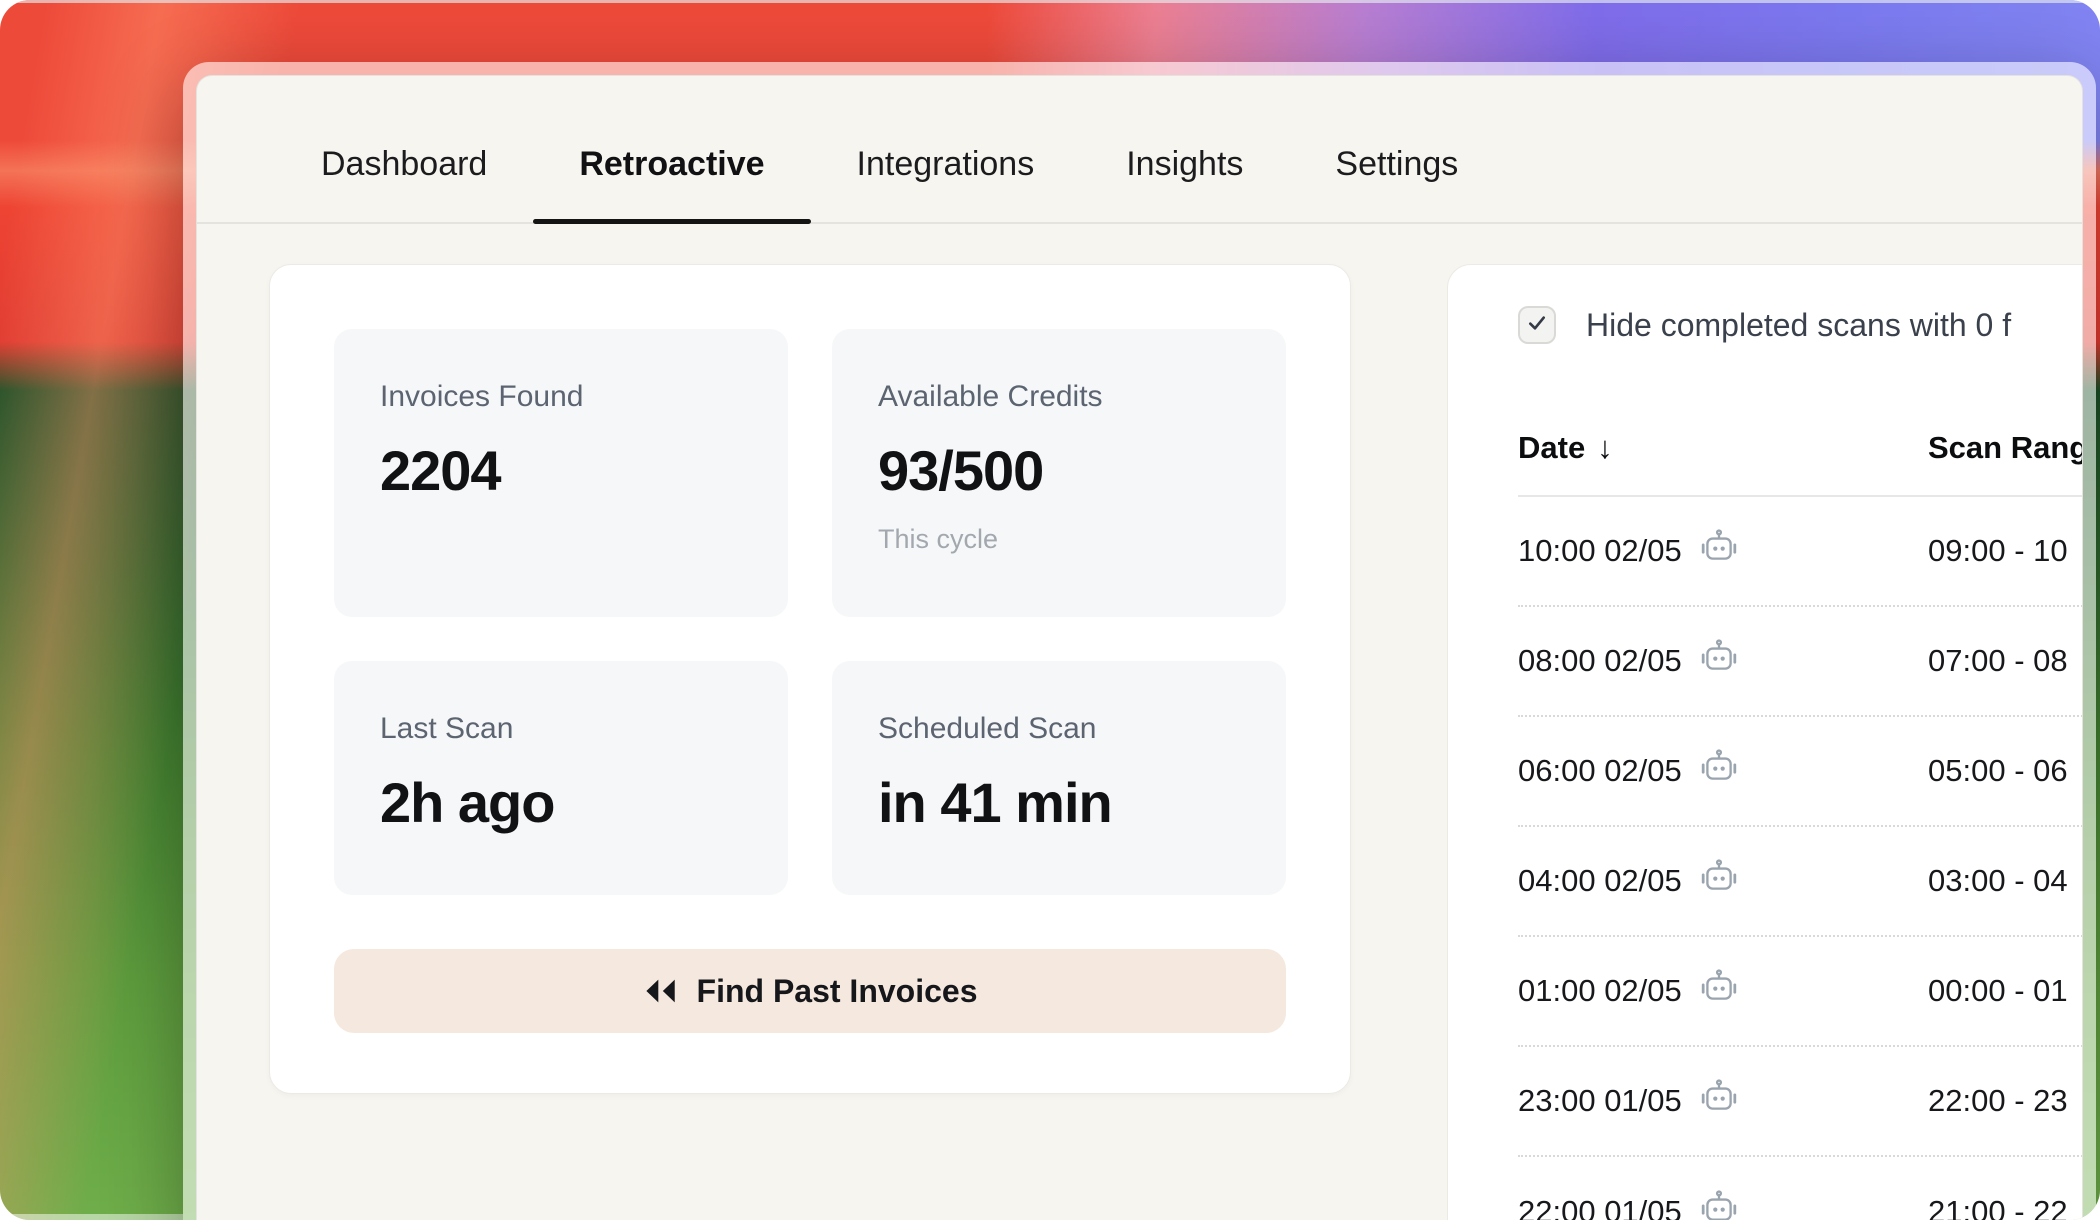 The height and width of the screenshot is (1220, 2100). I want to click on scan-range-column-header: Scan Range, so click(2005, 448).